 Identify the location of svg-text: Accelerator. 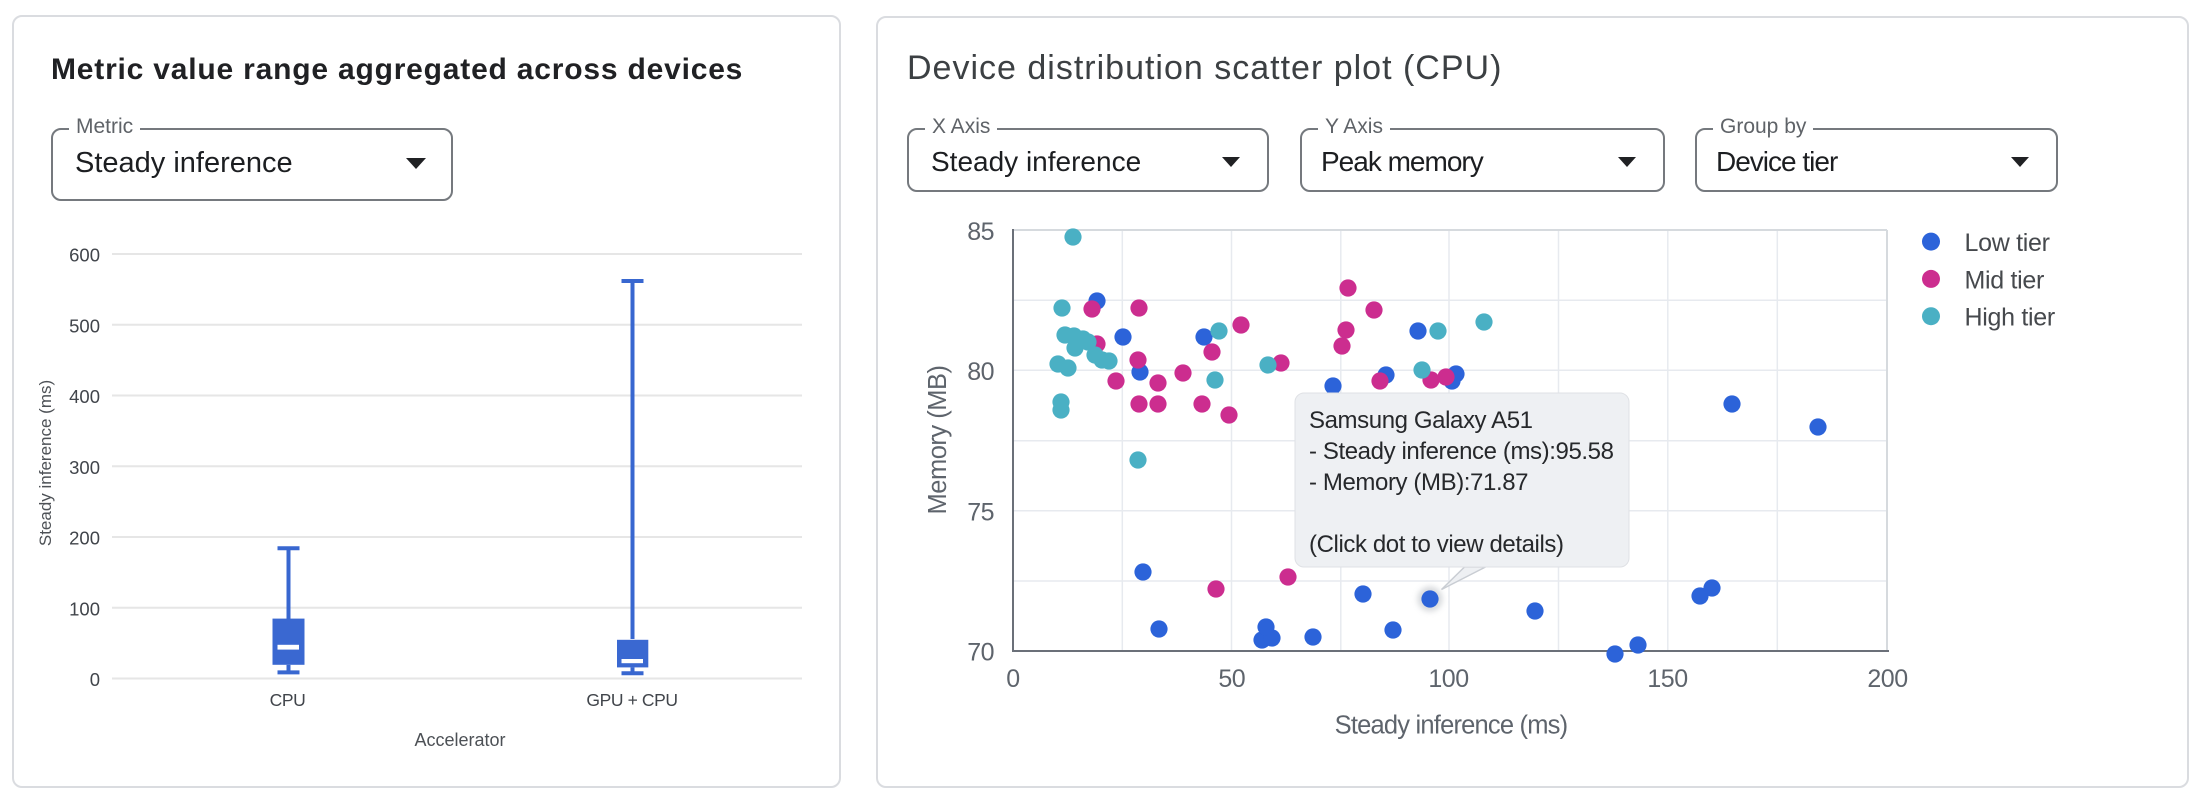
(459, 740).